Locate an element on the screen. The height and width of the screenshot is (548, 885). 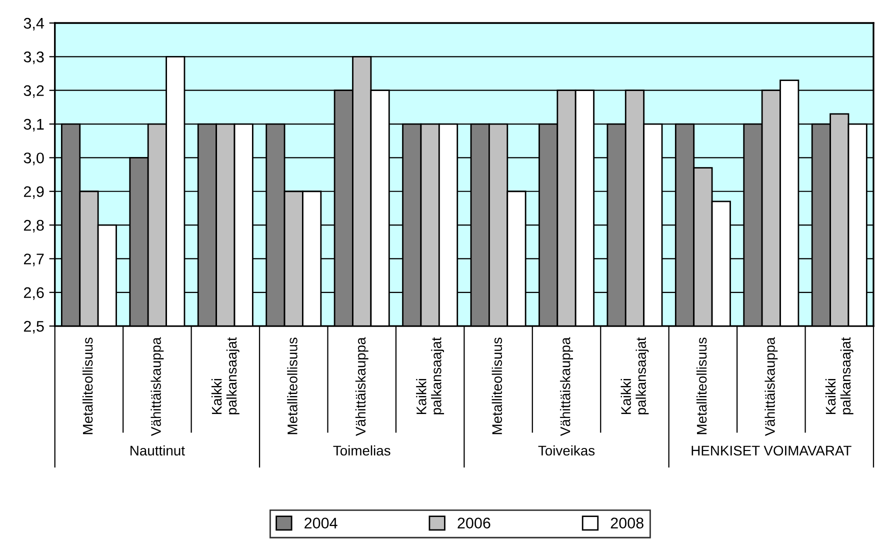
y-tick-label: 3,0 is located at coordinates (34, 159).